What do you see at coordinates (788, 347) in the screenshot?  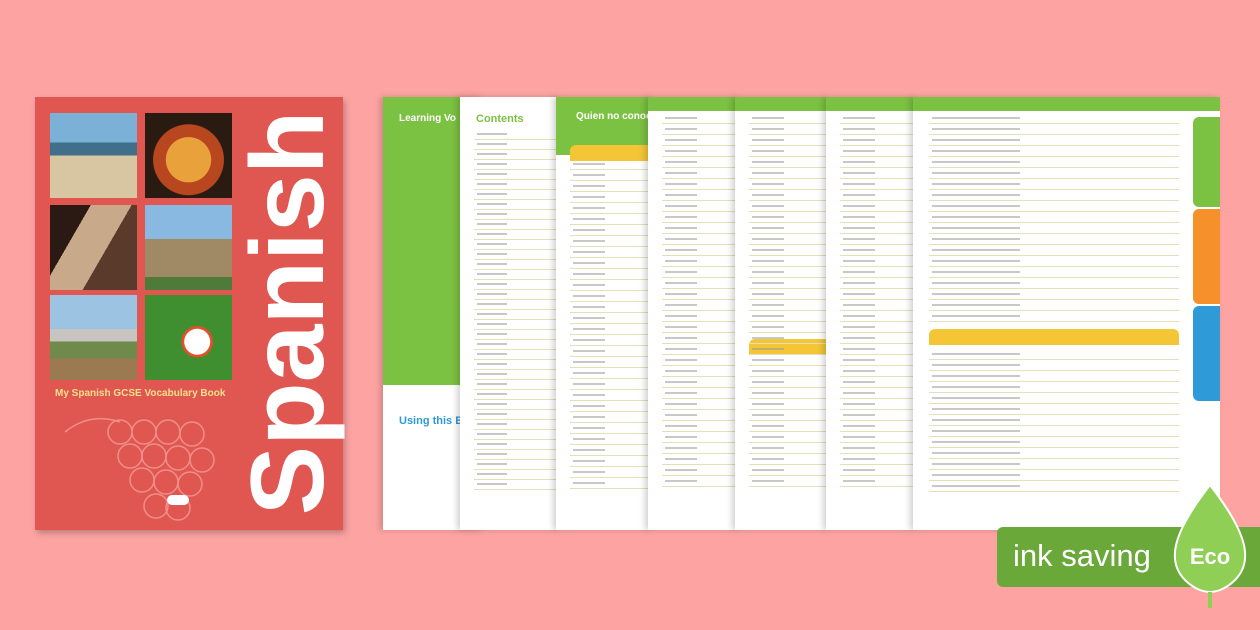 I see `table-header` at bounding box center [788, 347].